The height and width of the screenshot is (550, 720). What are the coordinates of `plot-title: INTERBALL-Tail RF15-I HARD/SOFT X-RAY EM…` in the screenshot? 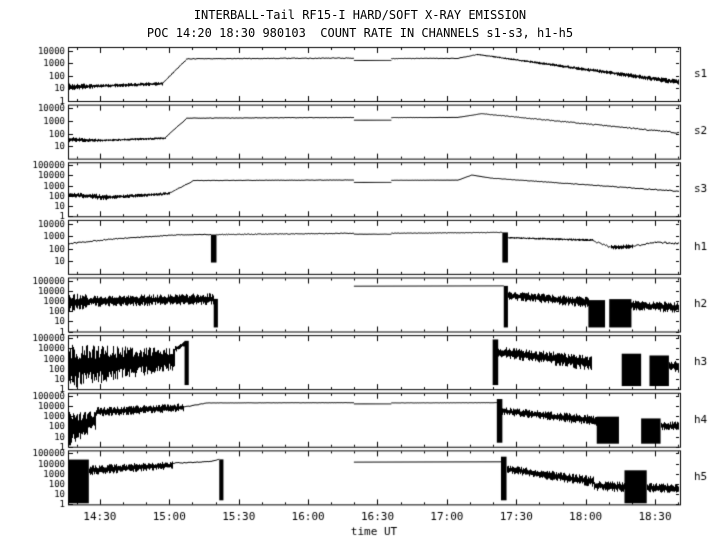 It's located at (360, 15).